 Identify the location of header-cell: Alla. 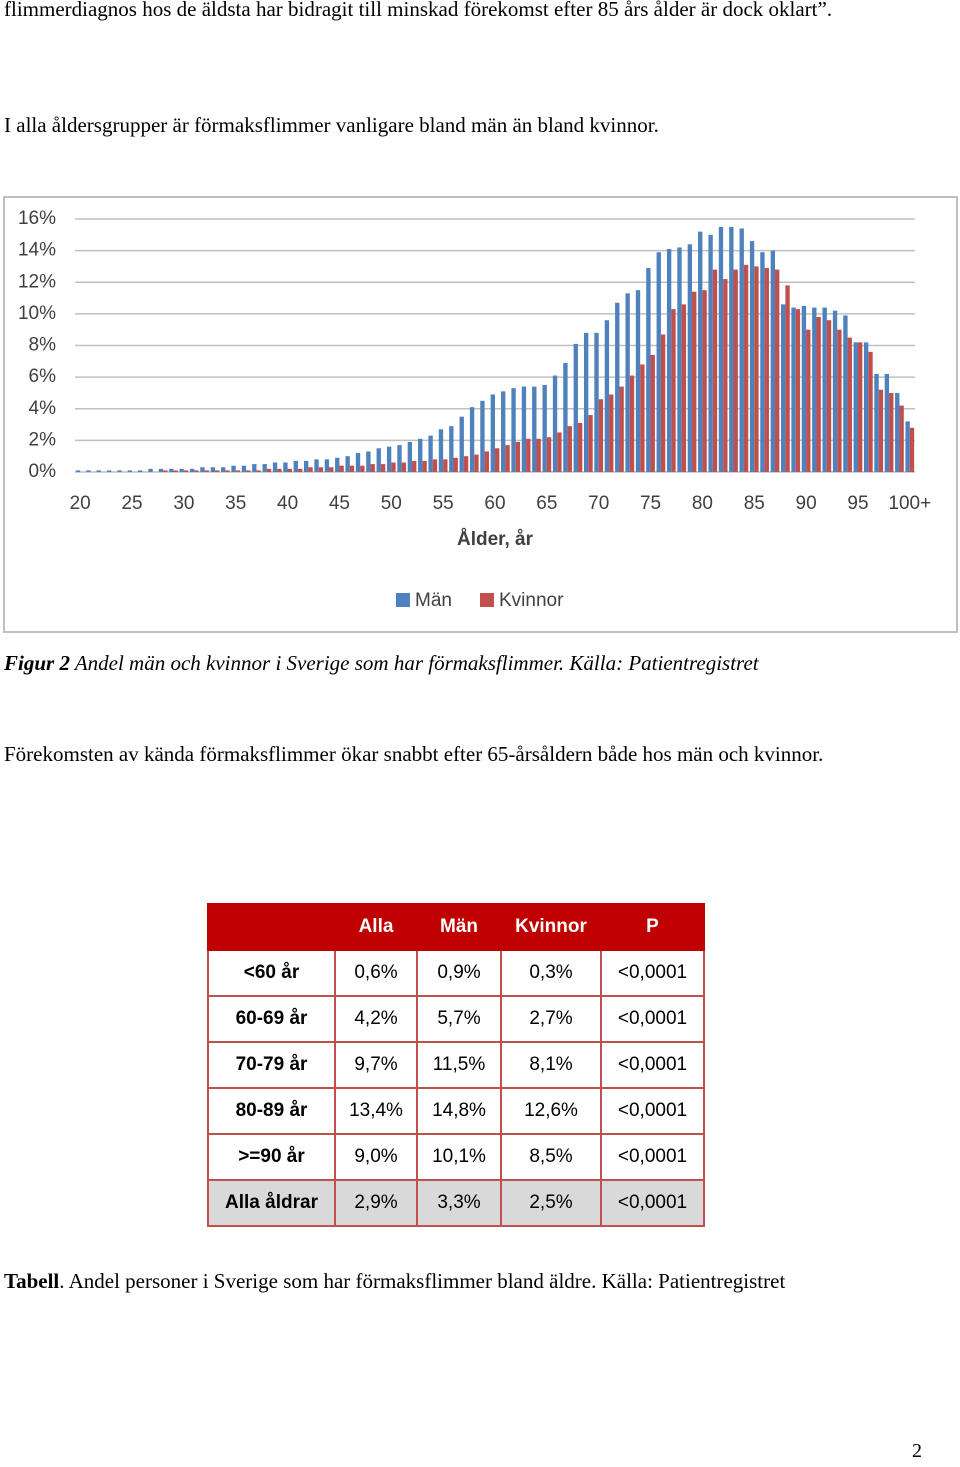
(376, 927).